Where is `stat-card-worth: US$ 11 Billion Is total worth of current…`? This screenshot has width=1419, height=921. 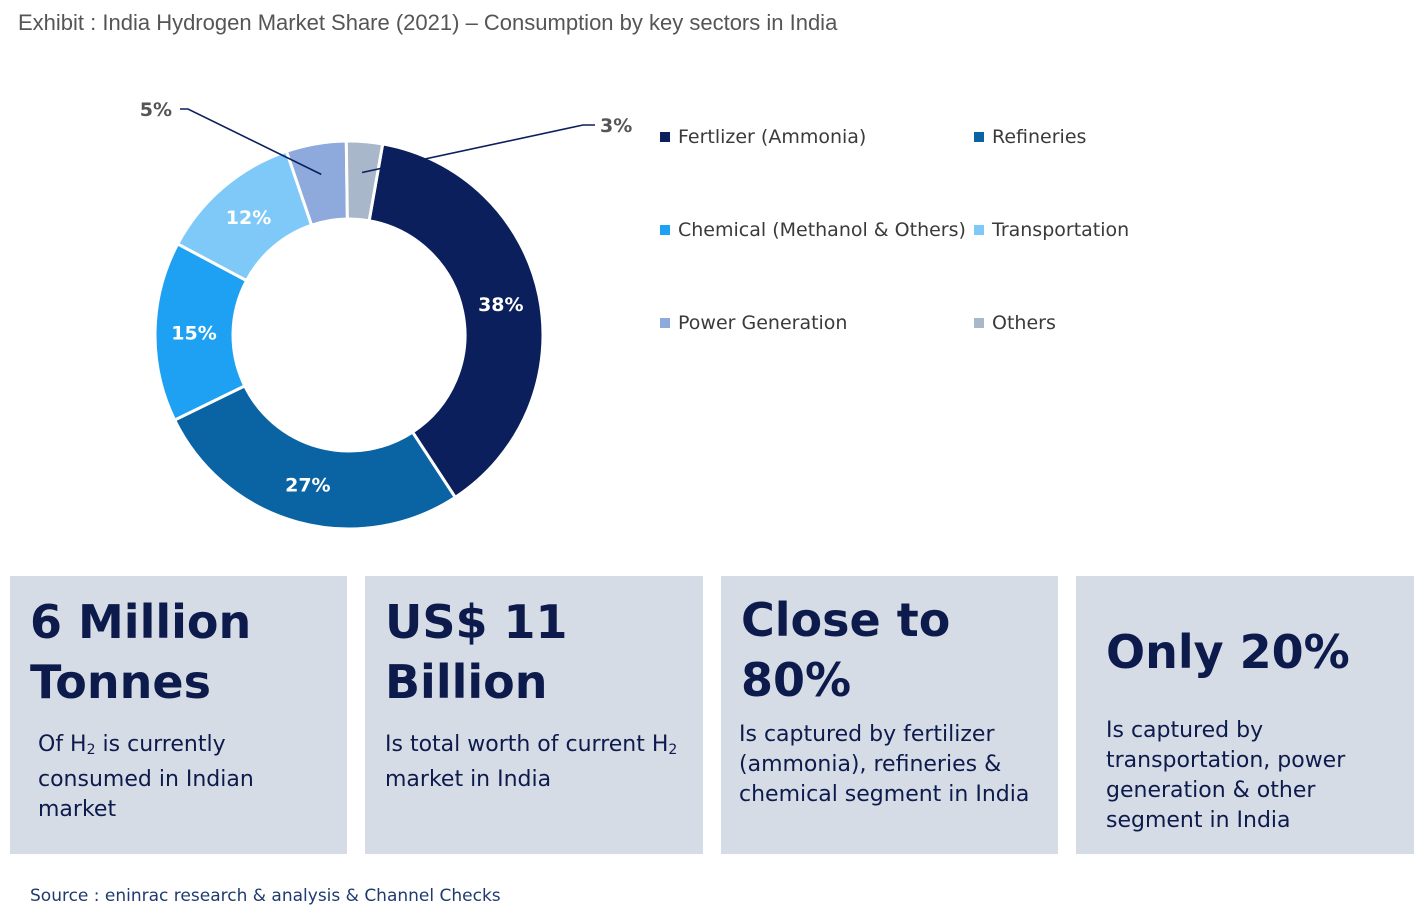
stat-card-worth: US$ 11 Billion Is total worth of current… is located at coordinates (534, 715).